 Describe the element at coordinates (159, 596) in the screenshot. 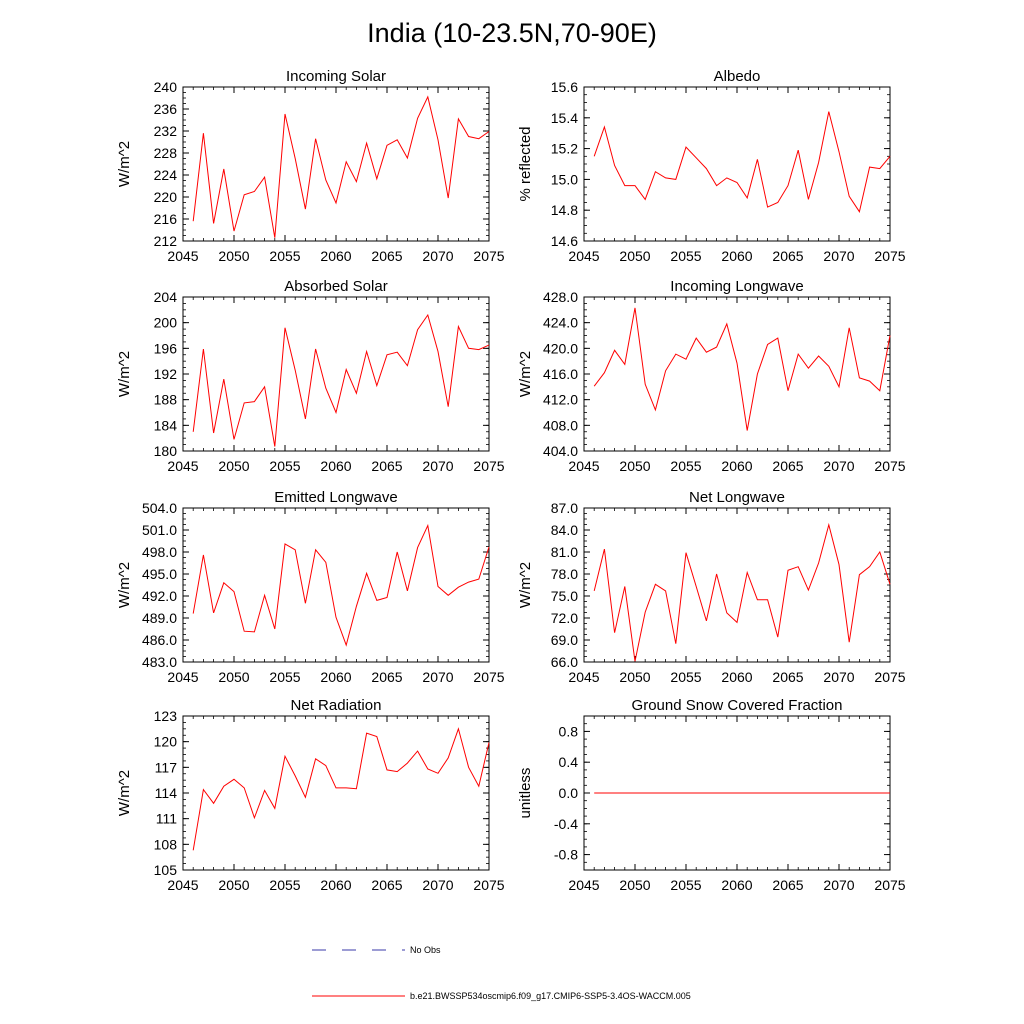

I see `y-tick-label: 492.0` at that location.